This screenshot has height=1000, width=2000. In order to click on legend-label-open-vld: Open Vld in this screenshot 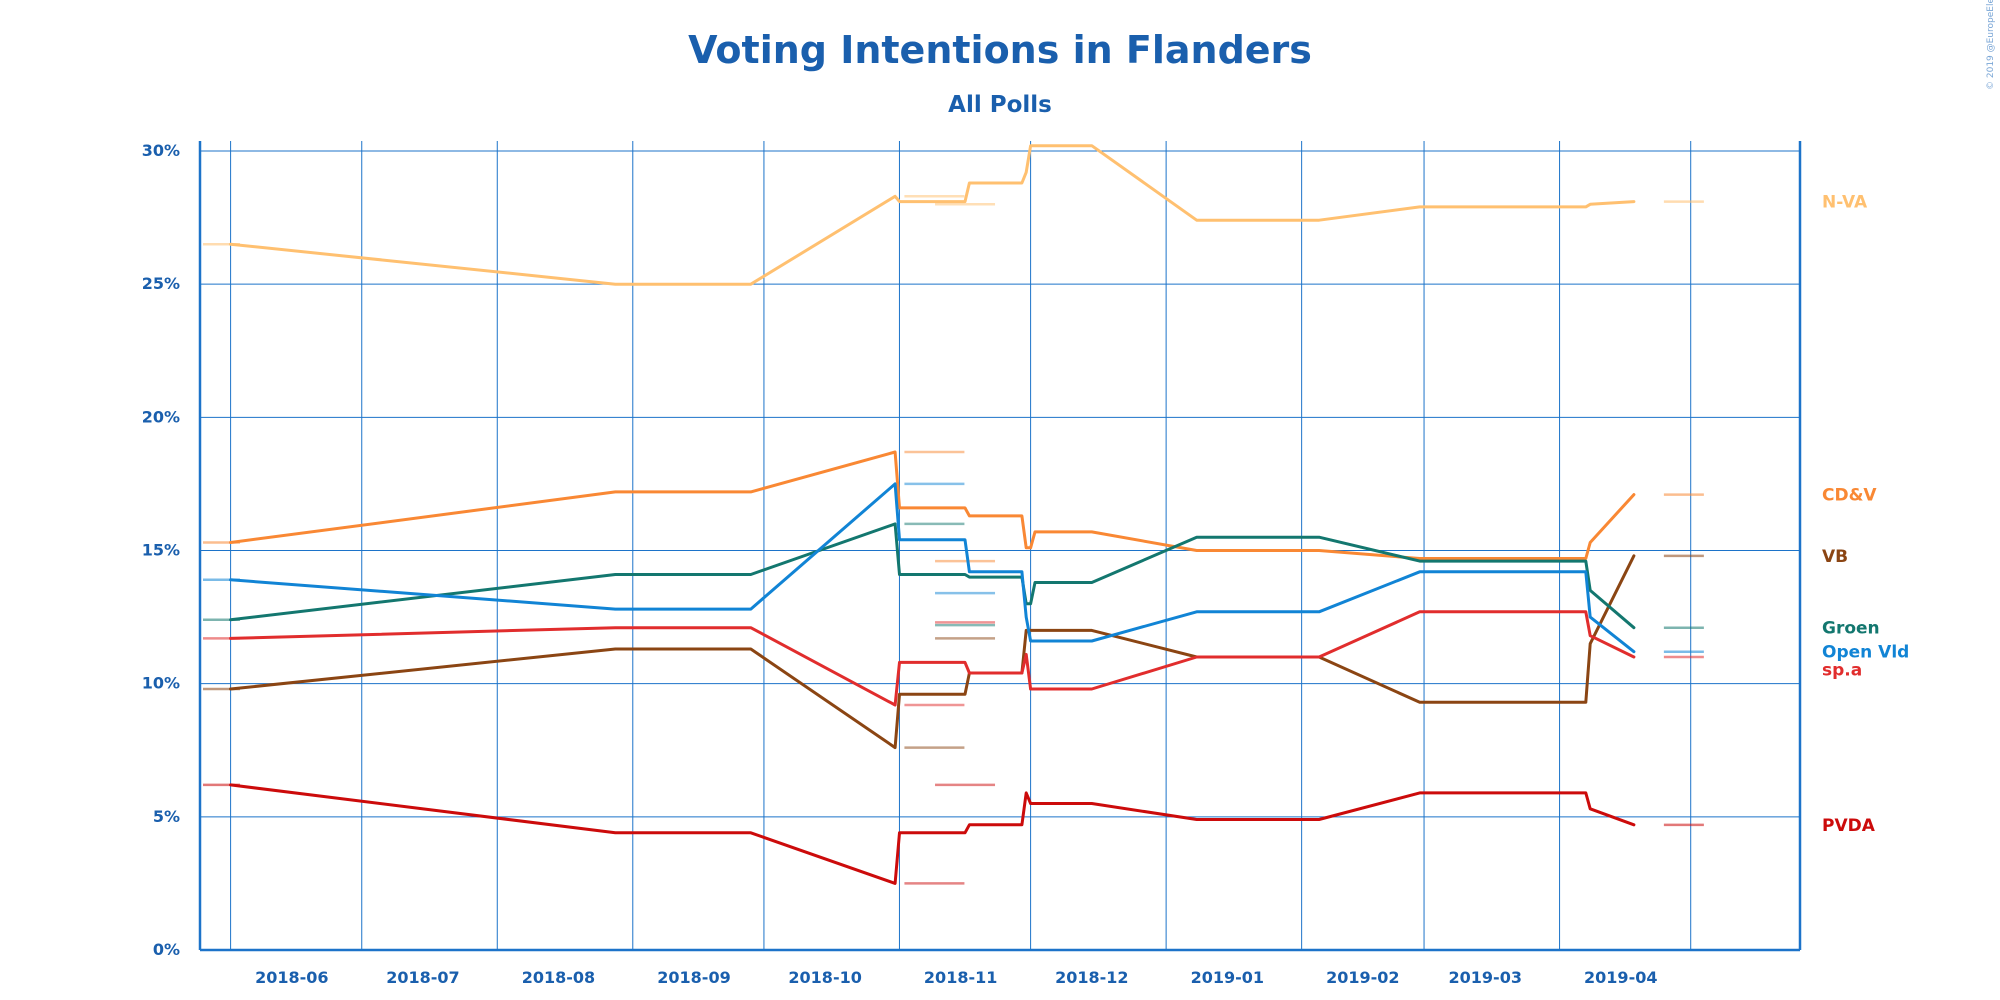, I will do `click(1865, 653)`.